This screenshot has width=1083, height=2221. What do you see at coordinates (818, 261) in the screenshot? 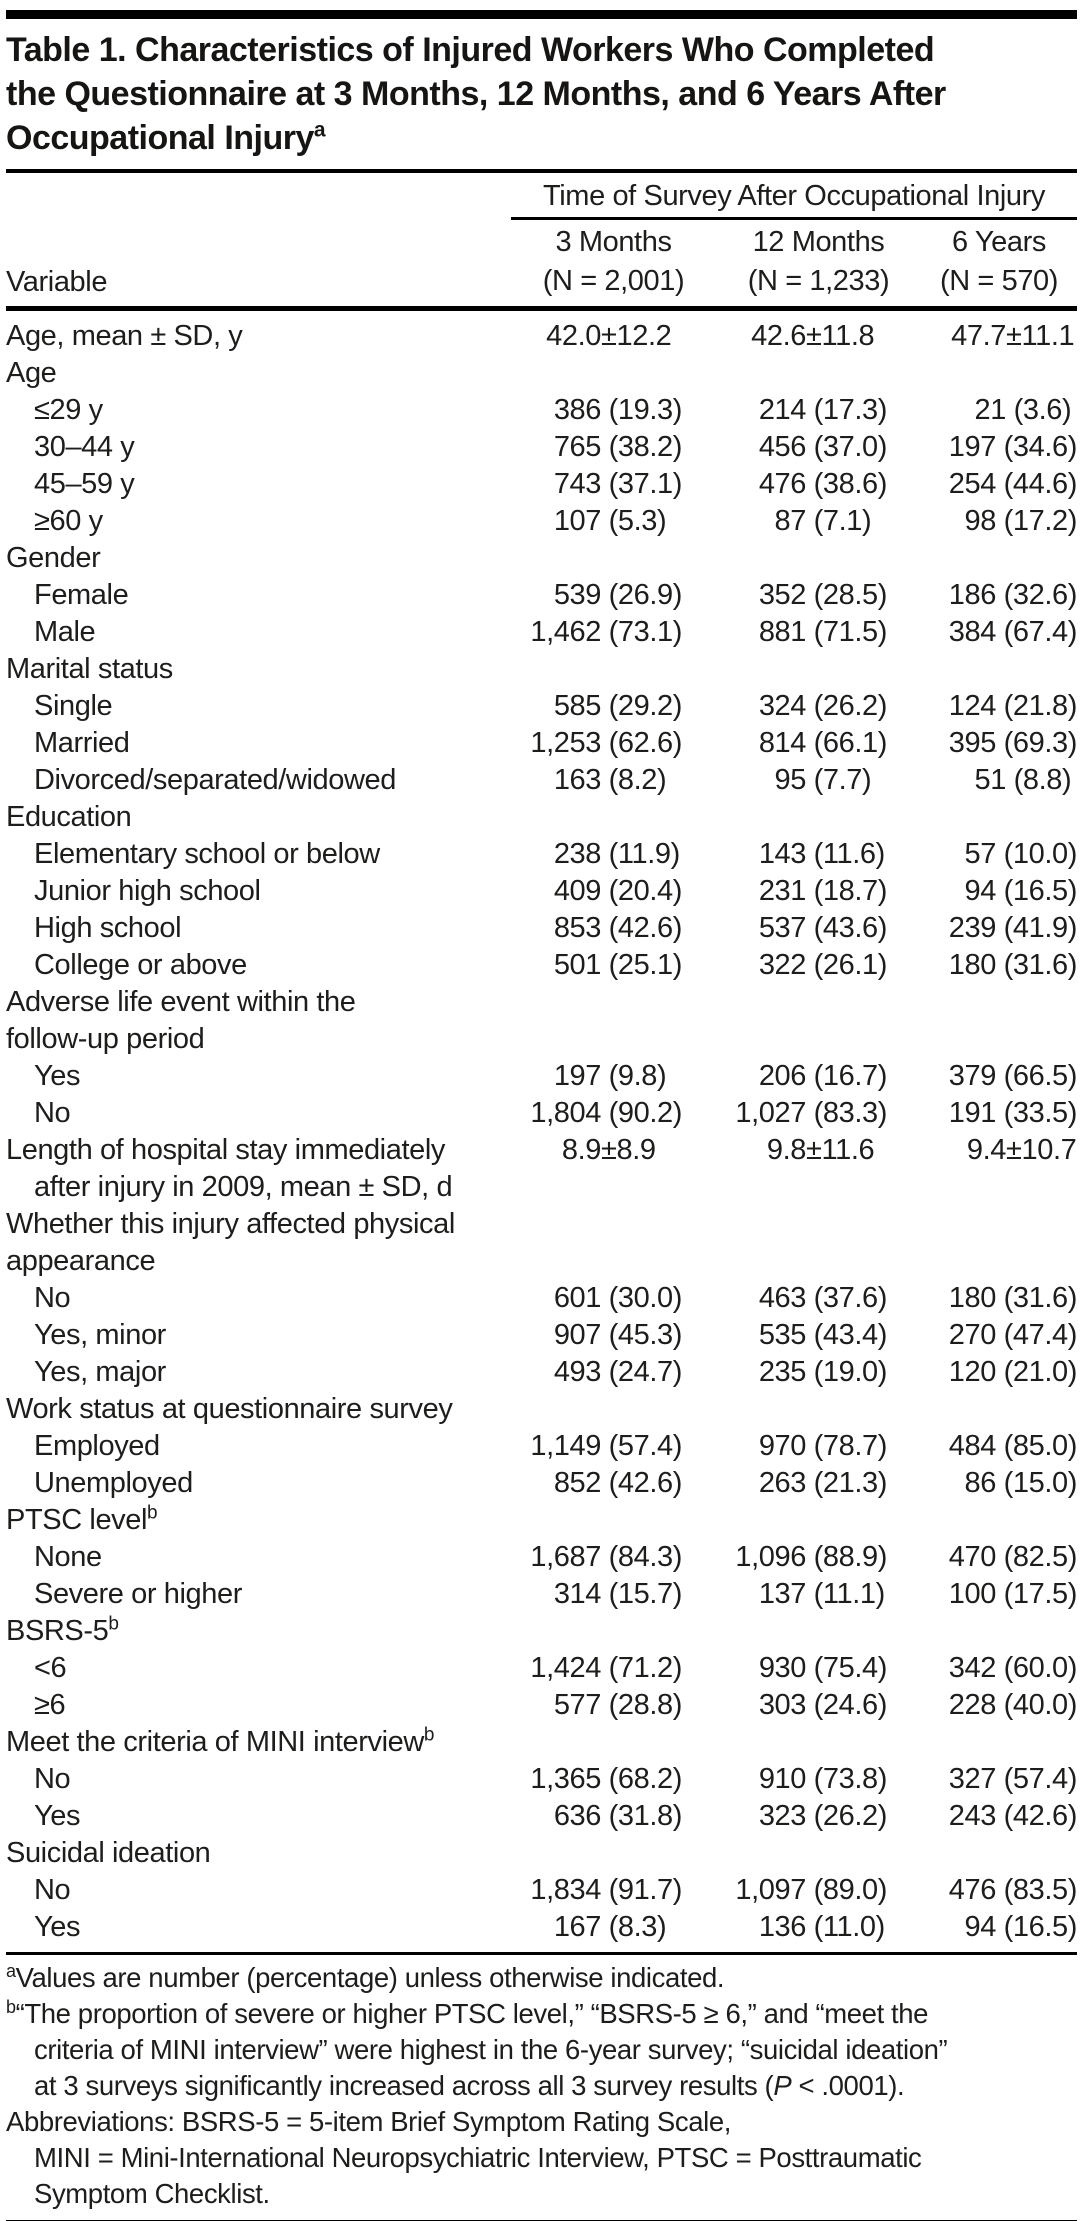
I see `column-header-2: 12 Months (N = 1,233)` at bounding box center [818, 261].